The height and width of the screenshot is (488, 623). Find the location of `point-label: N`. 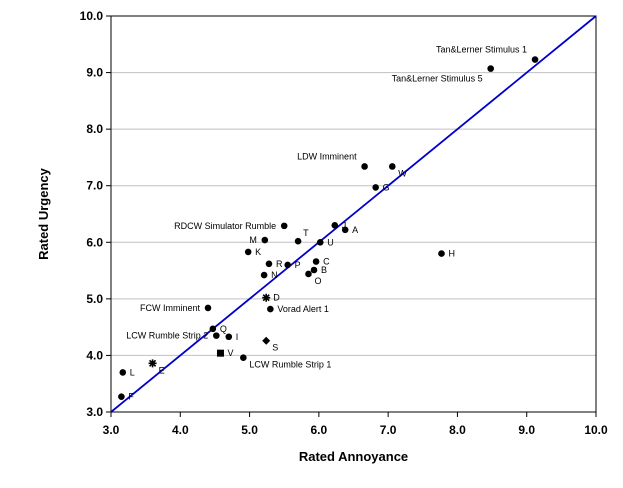

point-label: N is located at coordinates (274, 275).